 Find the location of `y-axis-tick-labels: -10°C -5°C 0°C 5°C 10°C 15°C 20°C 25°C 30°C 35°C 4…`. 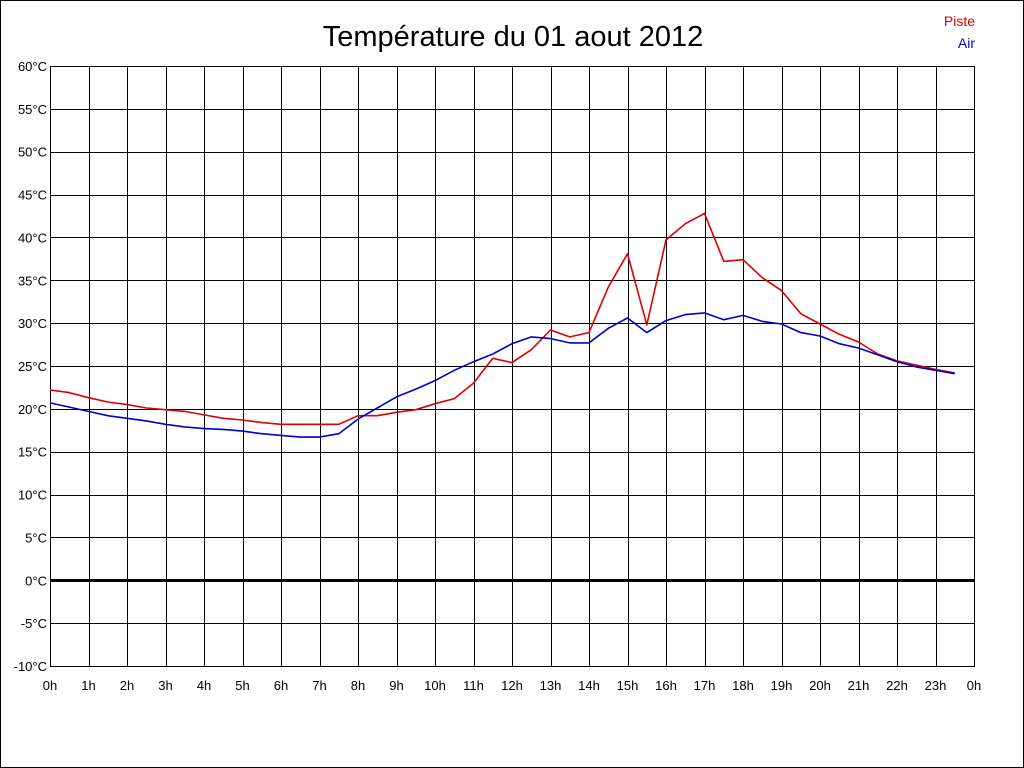

y-axis-tick-labels: -10°C -5°C 0°C 5°C 10°C 15°C 20°C 25°C 30°C 35°C 4… is located at coordinates (30, 366).